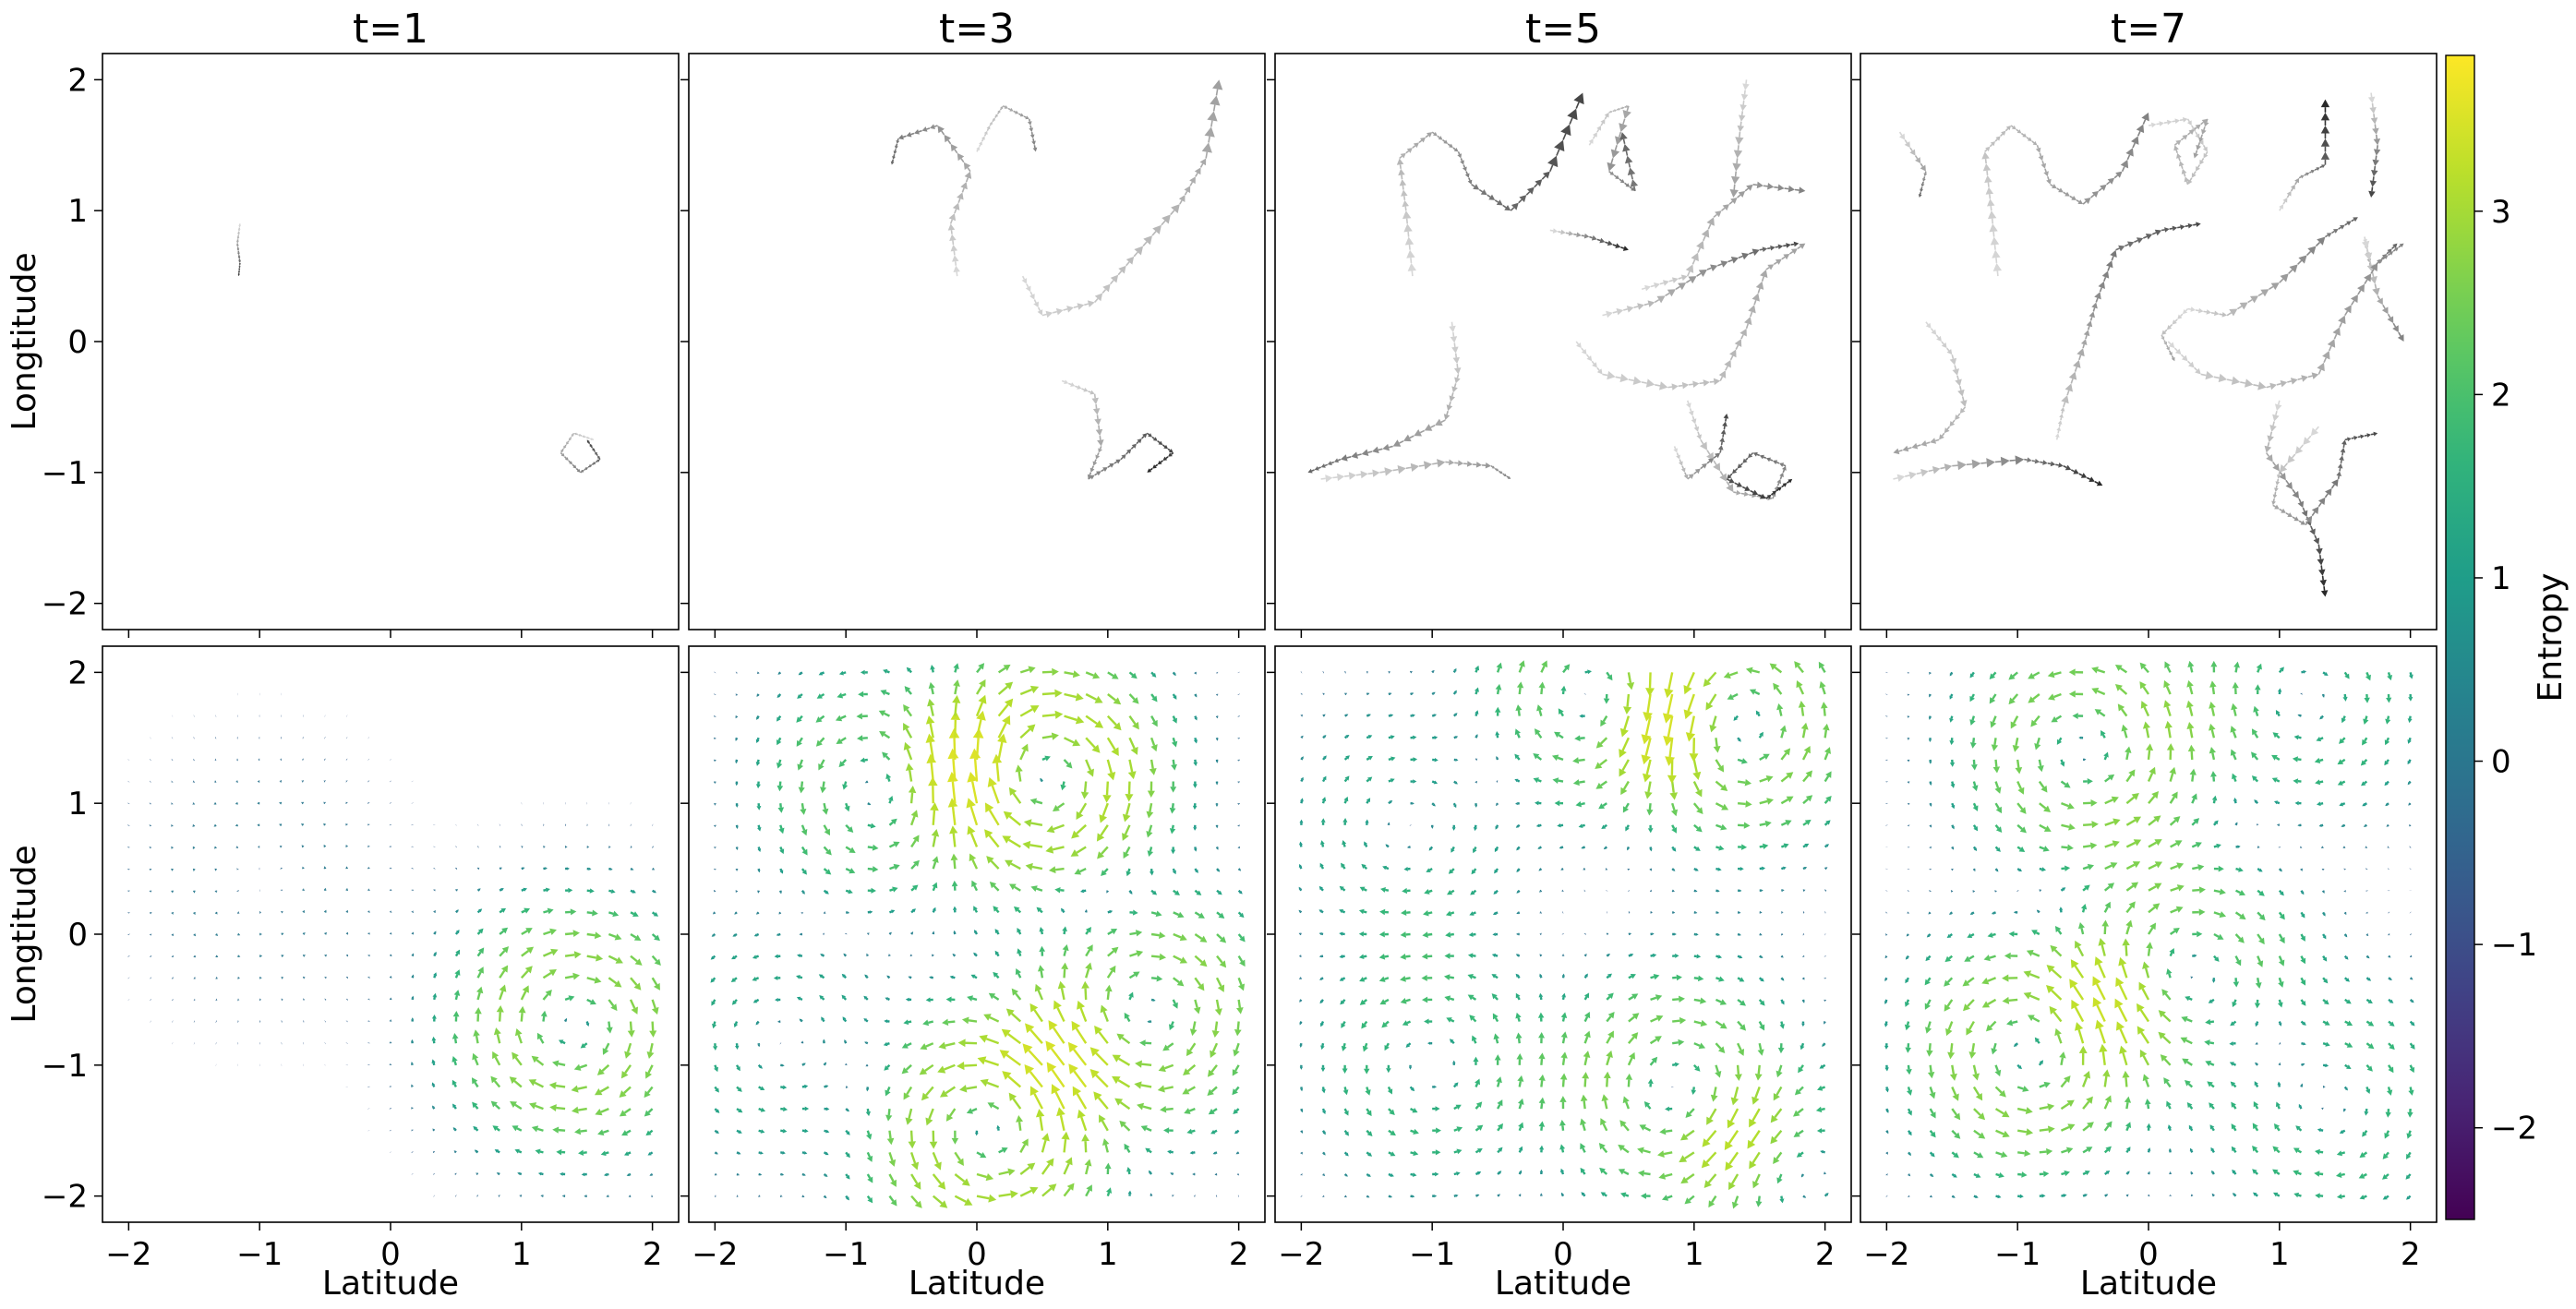 The image size is (2576, 1309). What do you see at coordinates (977, 341) in the screenshot?
I see `axes-frame-r0-c1` at bounding box center [977, 341].